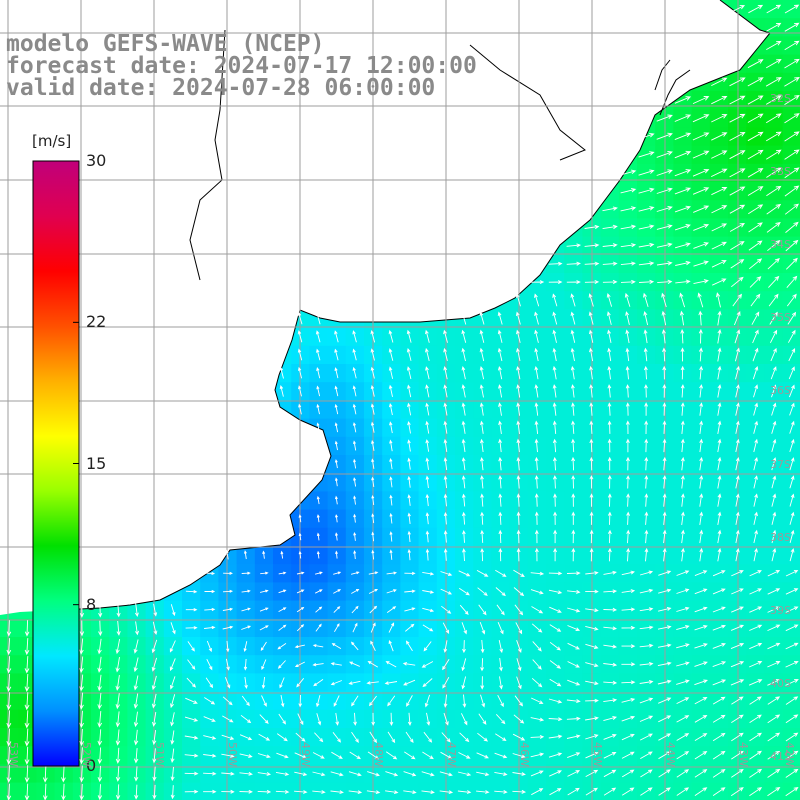 This screenshot has height=800, width=800. What do you see at coordinates (780, 610) in the screenshot?
I see `latitude-label: 39S` at bounding box center [780, 610].